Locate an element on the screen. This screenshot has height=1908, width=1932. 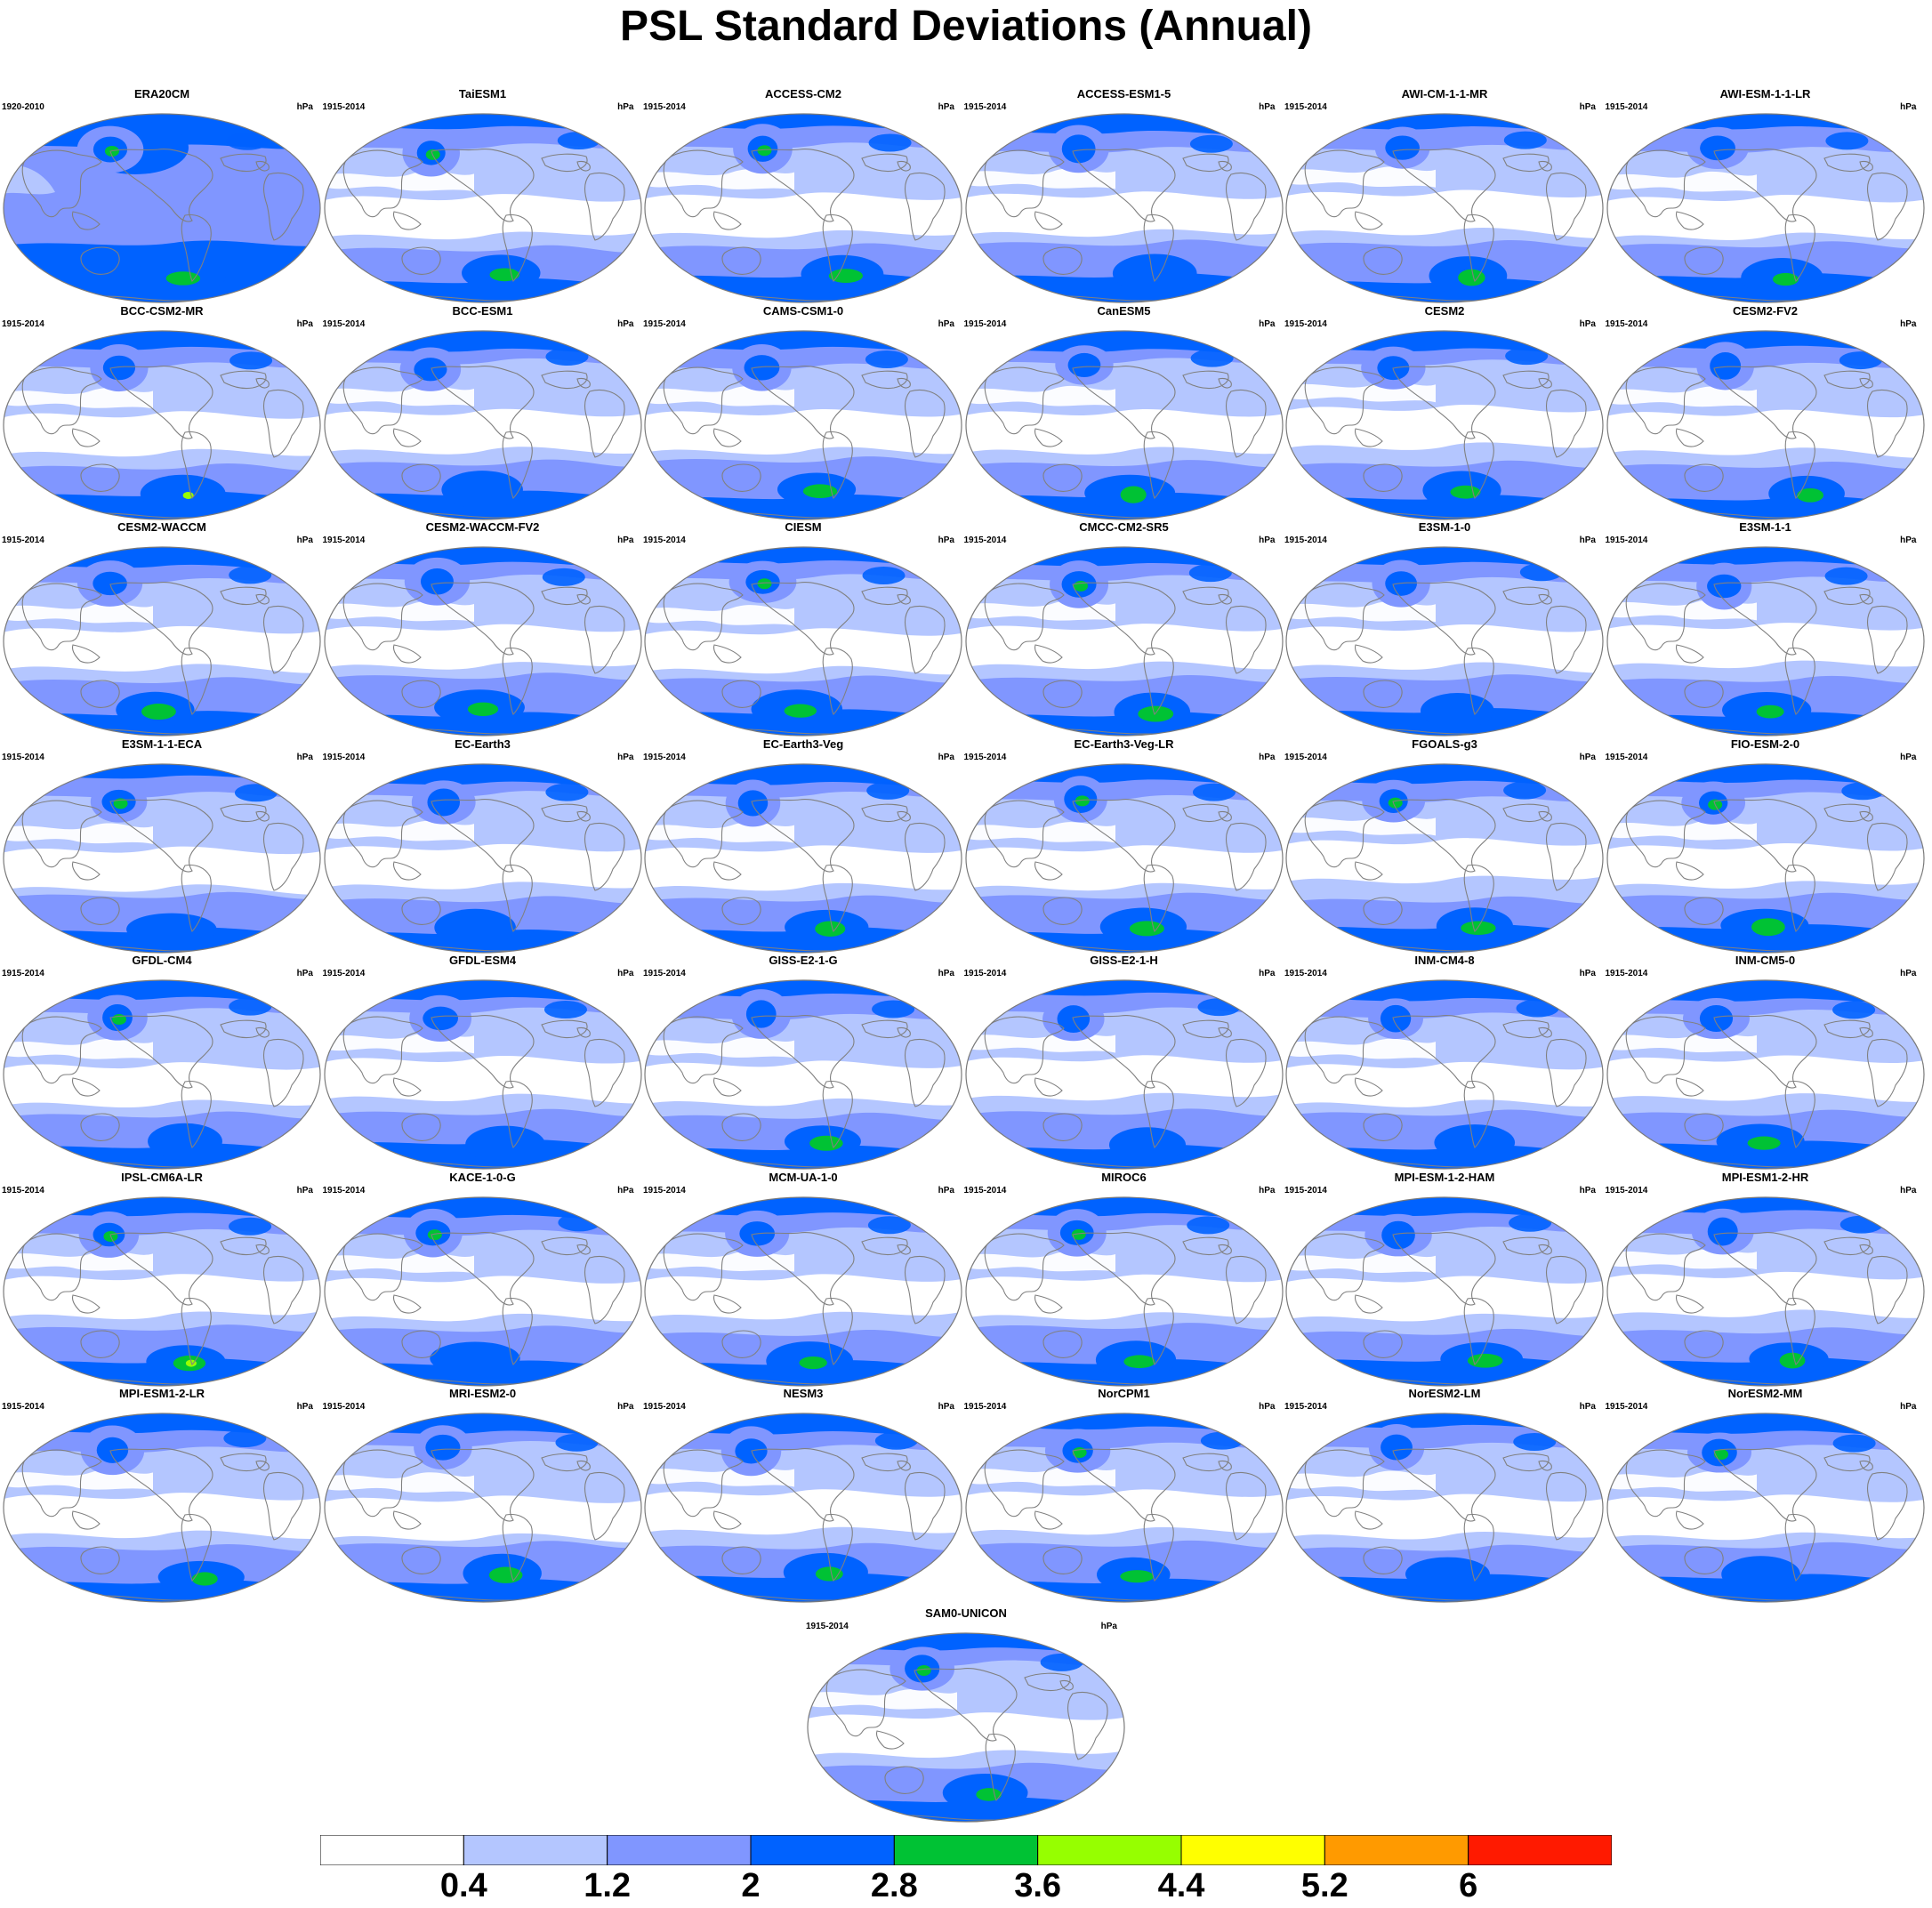
page-title: PSL Standard Deviations (Annual) is located at coordinates (966, 26).